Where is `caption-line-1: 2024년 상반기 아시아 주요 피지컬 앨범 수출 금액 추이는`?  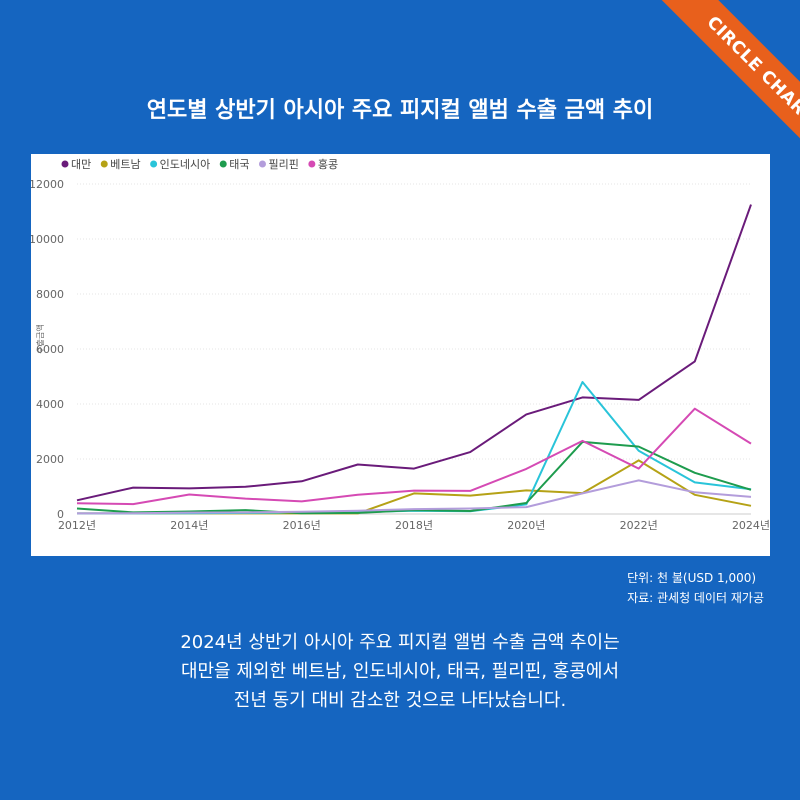
caption-line-1: 2024년 상반기 아시아 주요 피지컬 앨범 수출 금액 추이는 is located at coordinates (400, 642).